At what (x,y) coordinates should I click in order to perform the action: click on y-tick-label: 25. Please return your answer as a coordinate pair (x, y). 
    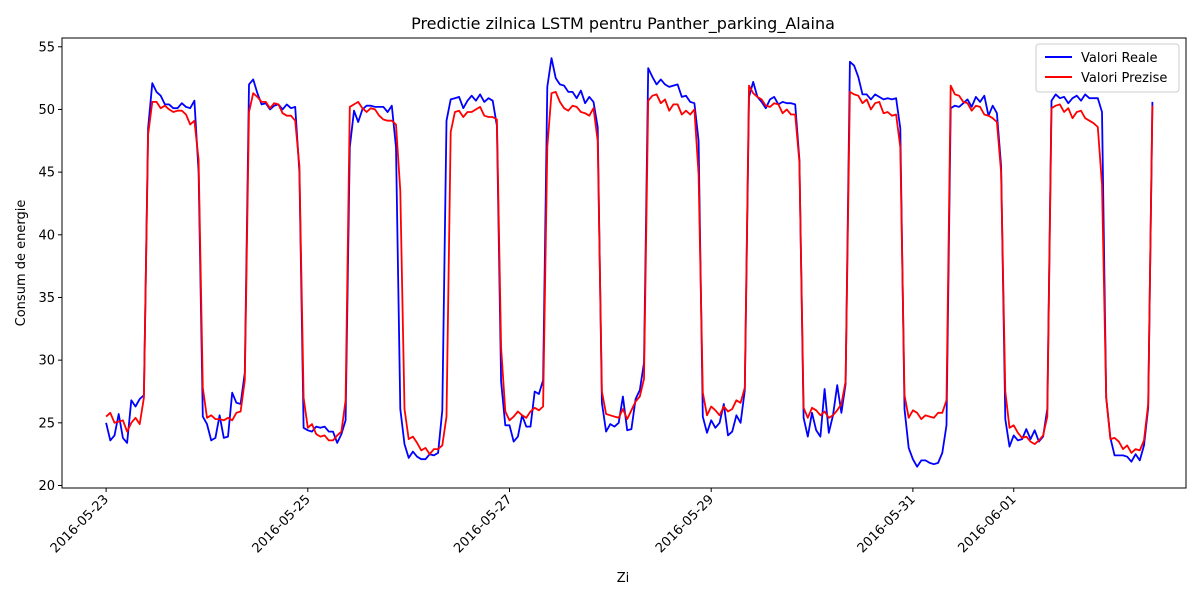
    Looking at the image, I should click on (46, 423).